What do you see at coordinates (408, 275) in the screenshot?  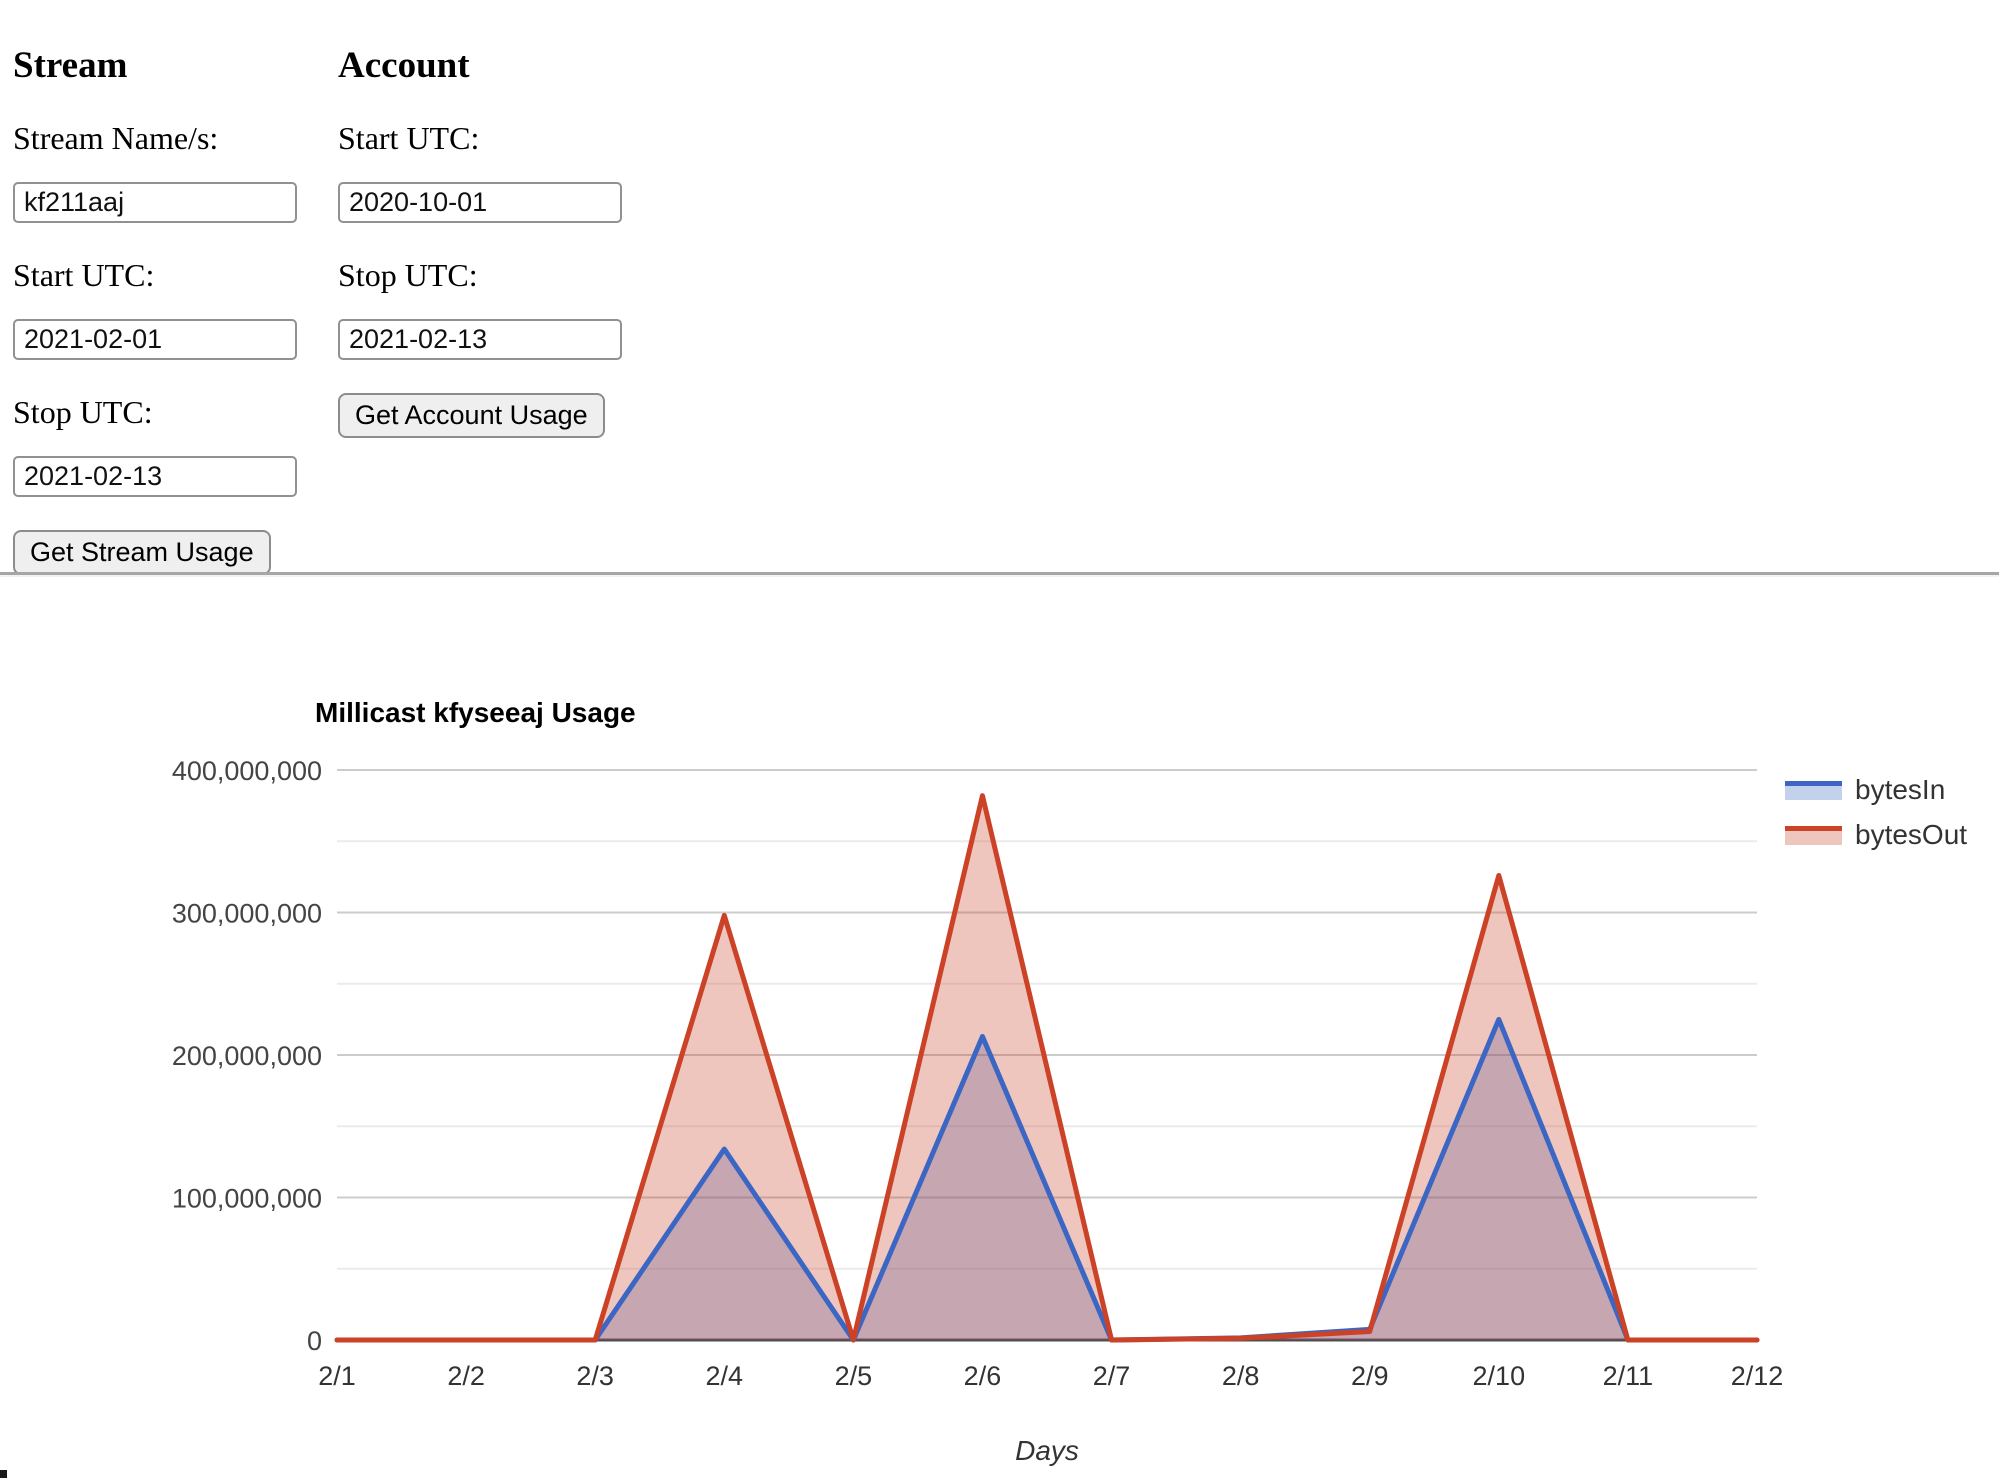 I see `account-stop-utc-label: Stop UTC:` at bounding box center [408, 275].